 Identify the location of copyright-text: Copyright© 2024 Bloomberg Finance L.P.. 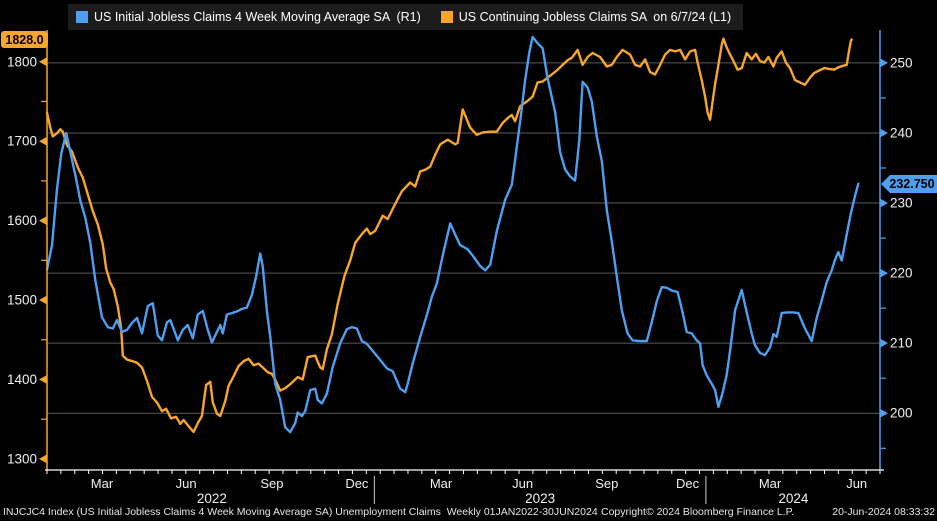
(698, 512).